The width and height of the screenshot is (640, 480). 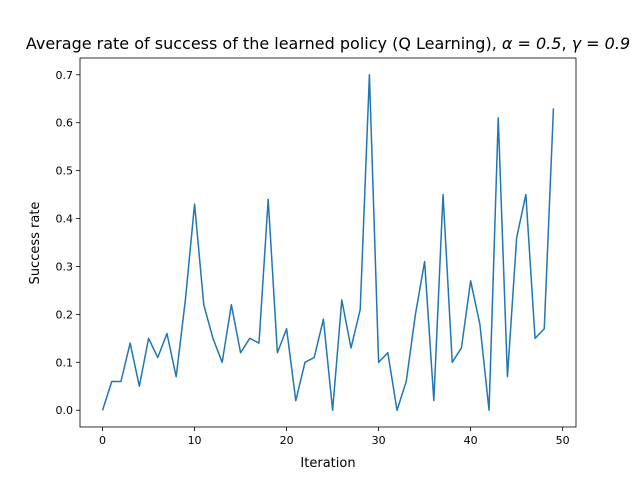 I want to click on chart-title-alpha: α = 0.5, so click(x=532, y=43).